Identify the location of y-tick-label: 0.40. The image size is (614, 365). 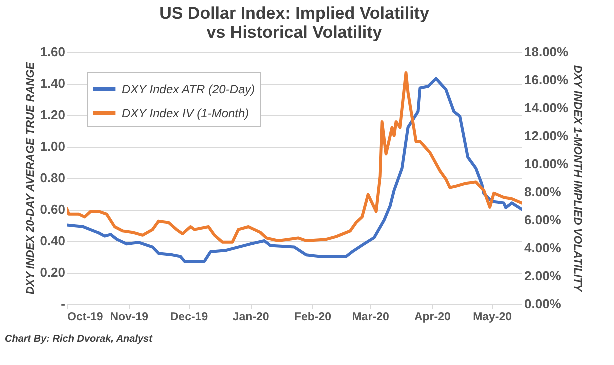
(53, 241).